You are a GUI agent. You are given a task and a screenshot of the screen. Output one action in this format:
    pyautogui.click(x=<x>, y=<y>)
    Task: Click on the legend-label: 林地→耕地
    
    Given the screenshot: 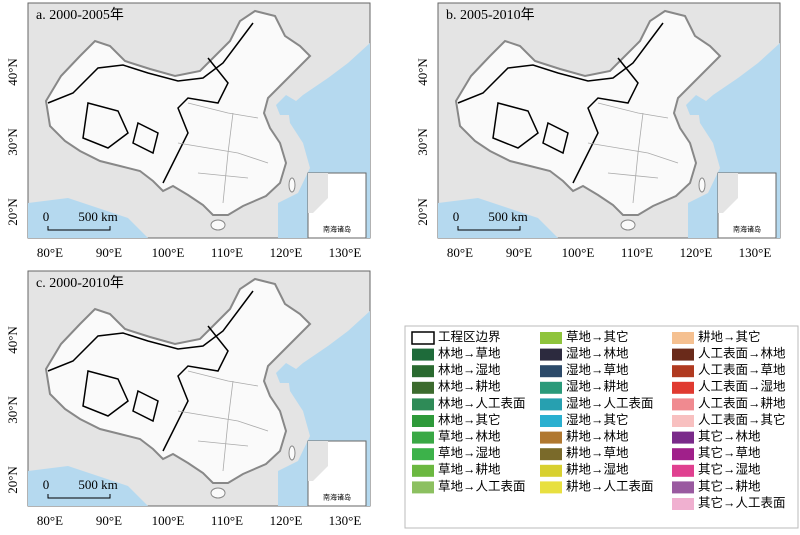 What is the action you would take?
    pyautogui.click(x=469, y=386)
    